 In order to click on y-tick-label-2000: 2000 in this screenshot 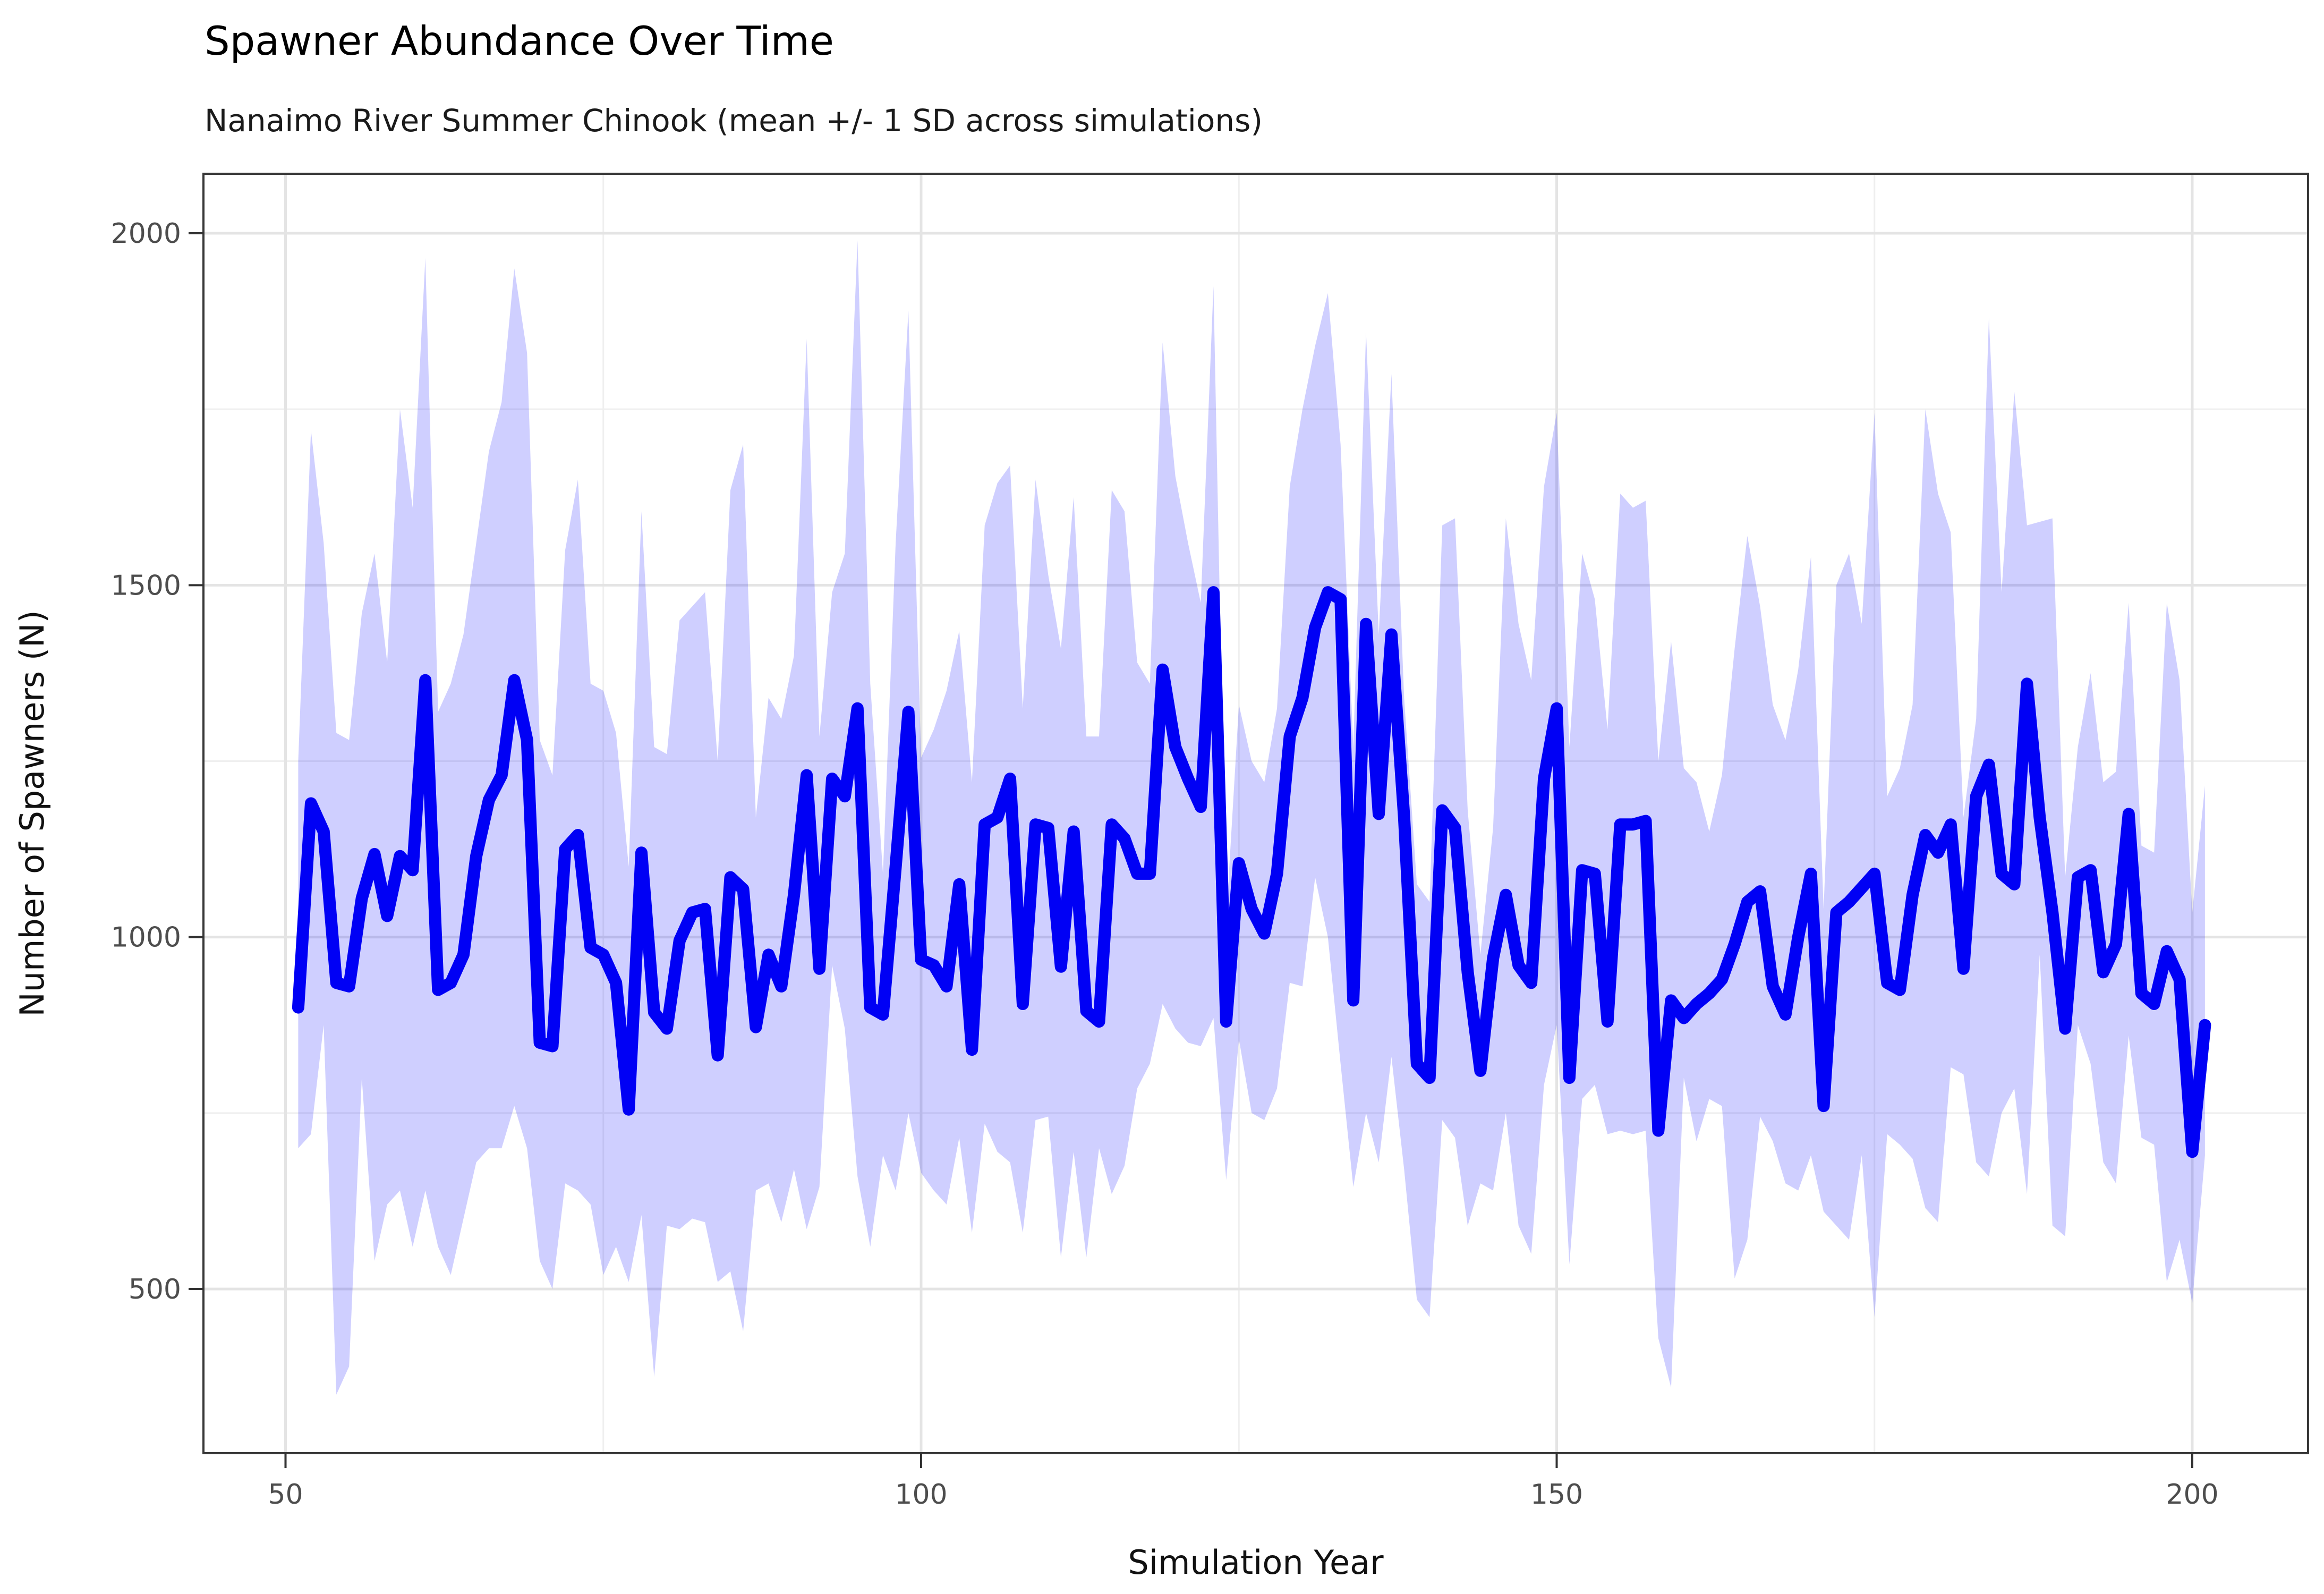, I will do `click(146, 234)`.